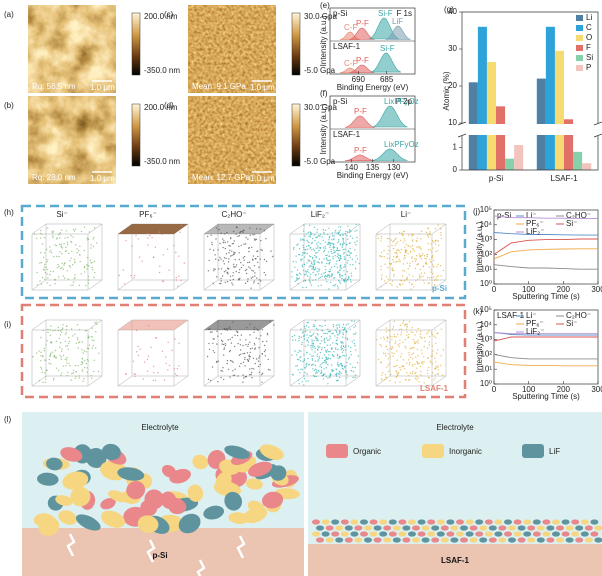 The image size is (602, 576). I want to click on image-annotation: Rq: 28.0 nm, so click(54, 177).